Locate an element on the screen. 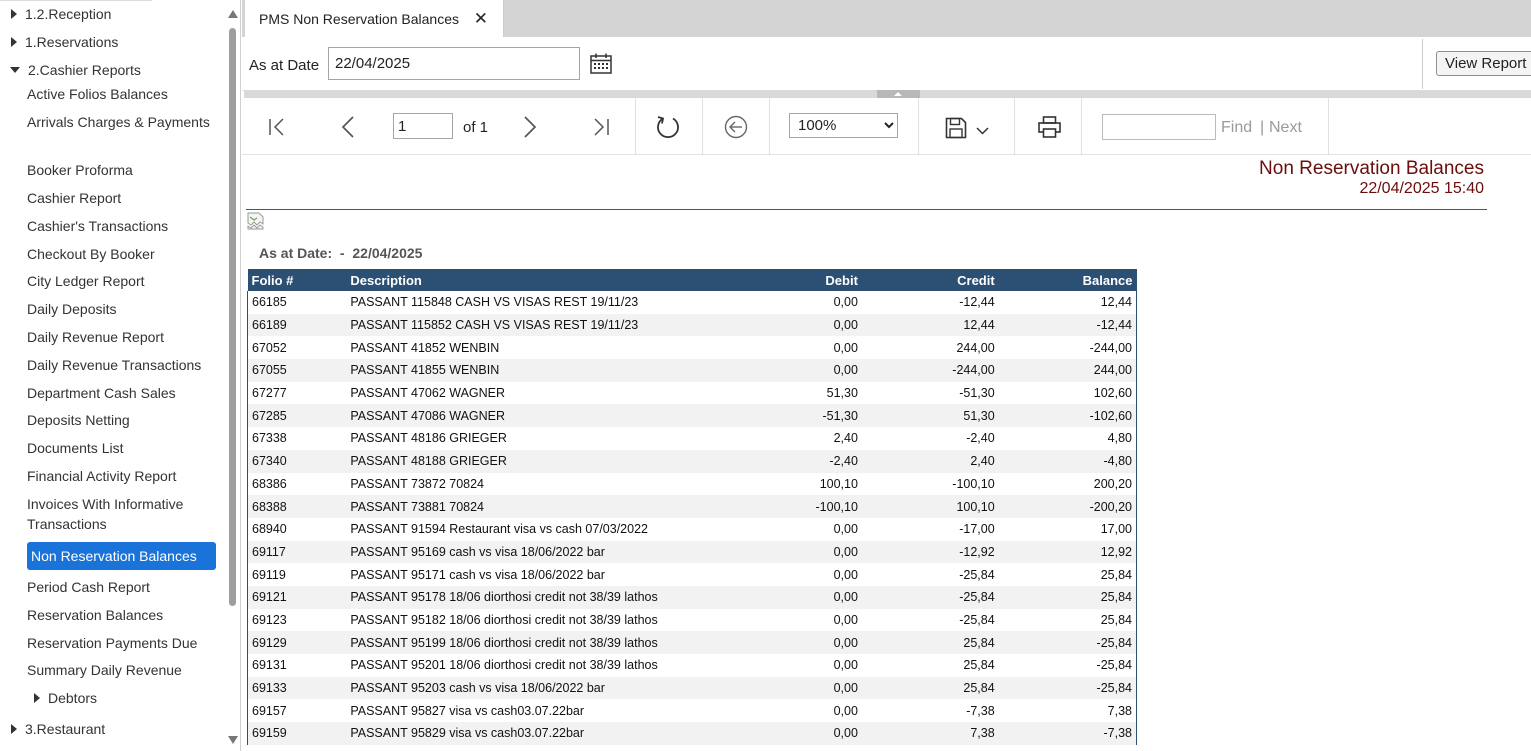 Image resolution: width=1531 pixels, height=751 pixels. column-header-balance: Balance is located at coordinates (1067, 280).